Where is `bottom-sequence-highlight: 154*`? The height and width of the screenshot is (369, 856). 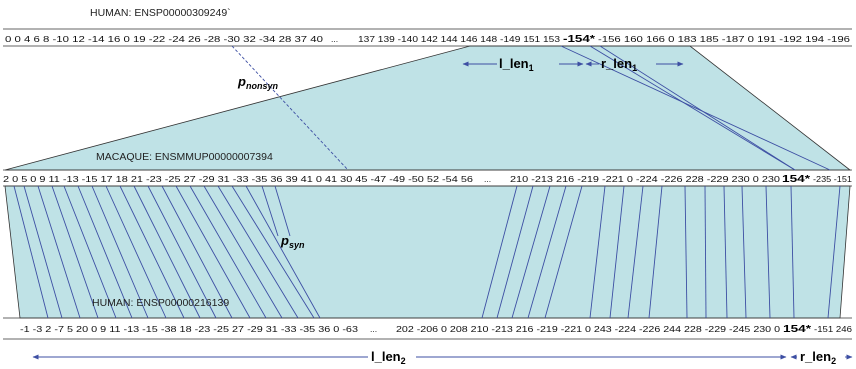 bottom-sequence-highlight: 154* is located at coordinates (797, 329).